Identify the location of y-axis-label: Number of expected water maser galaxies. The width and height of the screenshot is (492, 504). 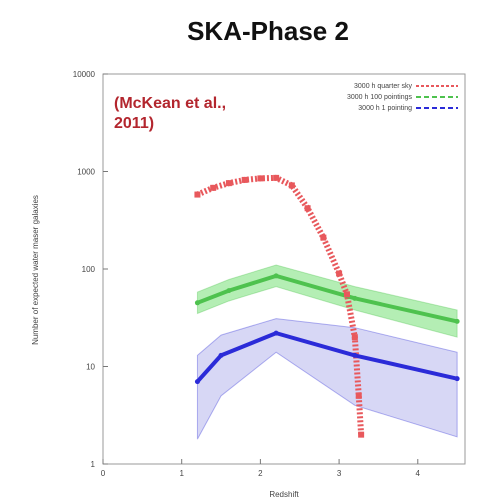
(35, 270).